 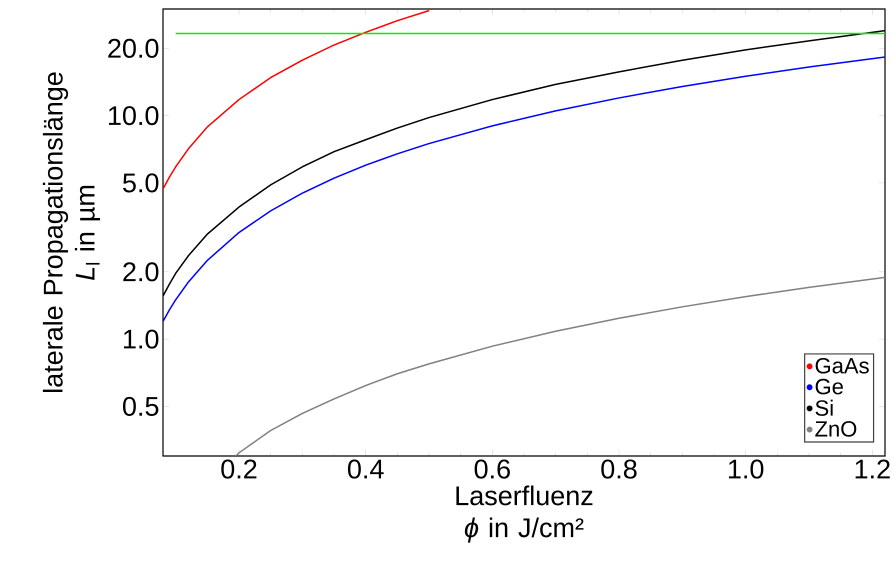 I want to click on y-tick-label: 0.5, so click(x=140, y=406).